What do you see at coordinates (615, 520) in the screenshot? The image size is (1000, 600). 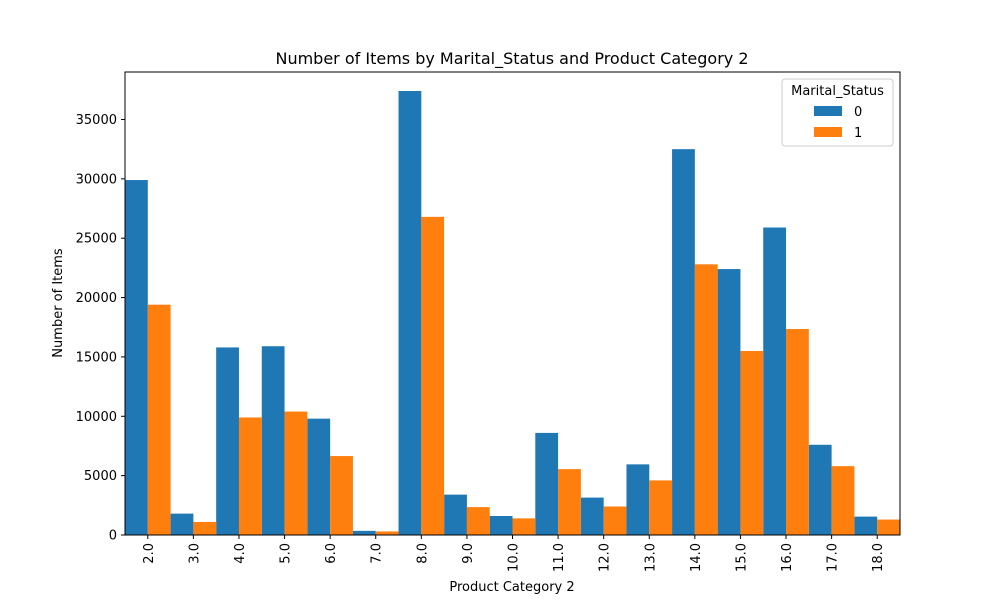 I see `bar-12.0-series-1` at bounding box center [615, 520].